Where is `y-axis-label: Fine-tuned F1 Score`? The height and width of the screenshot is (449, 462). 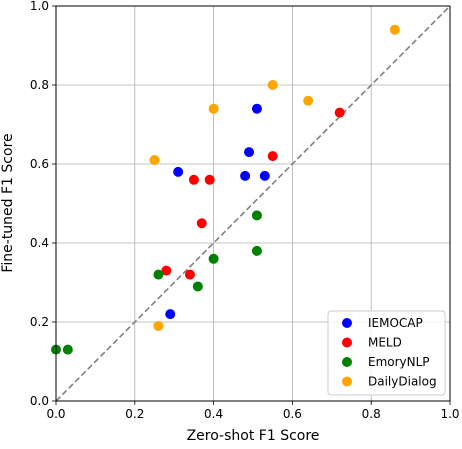 y-axis-label: Fine-tuned F1 Score is located at coordinates (8, 202).